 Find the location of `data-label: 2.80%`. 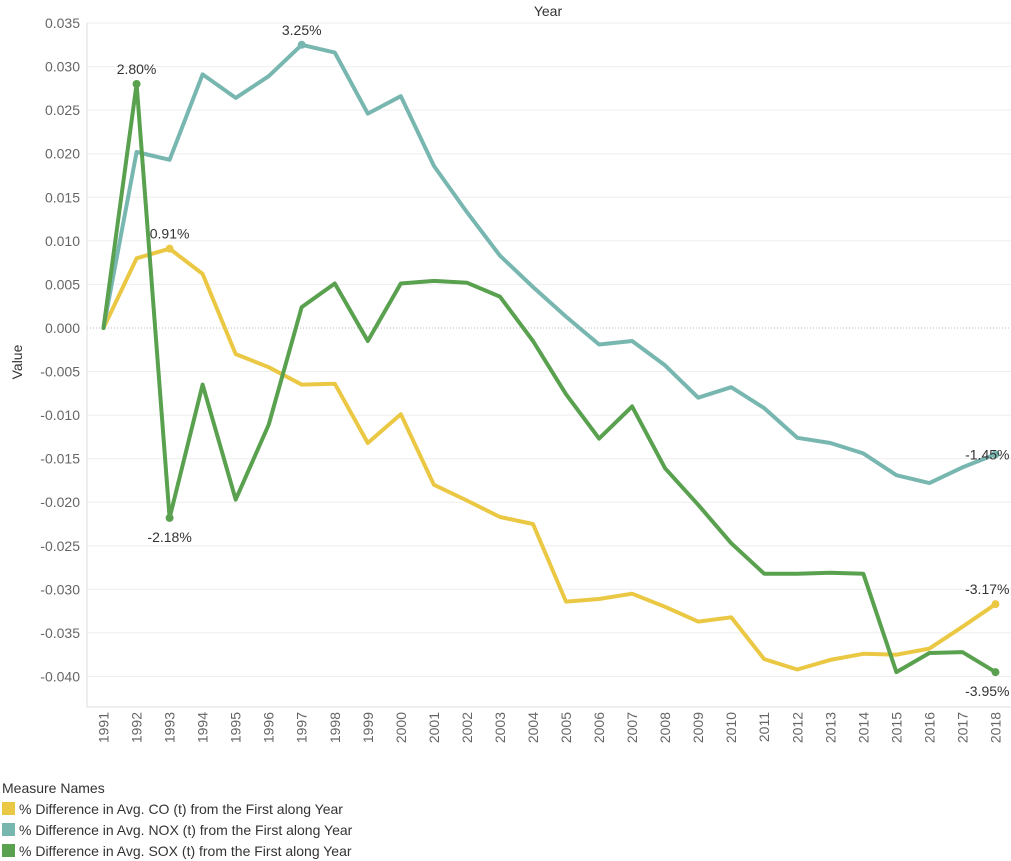

data-label: 2.80% is located at coordinates (137, 69).